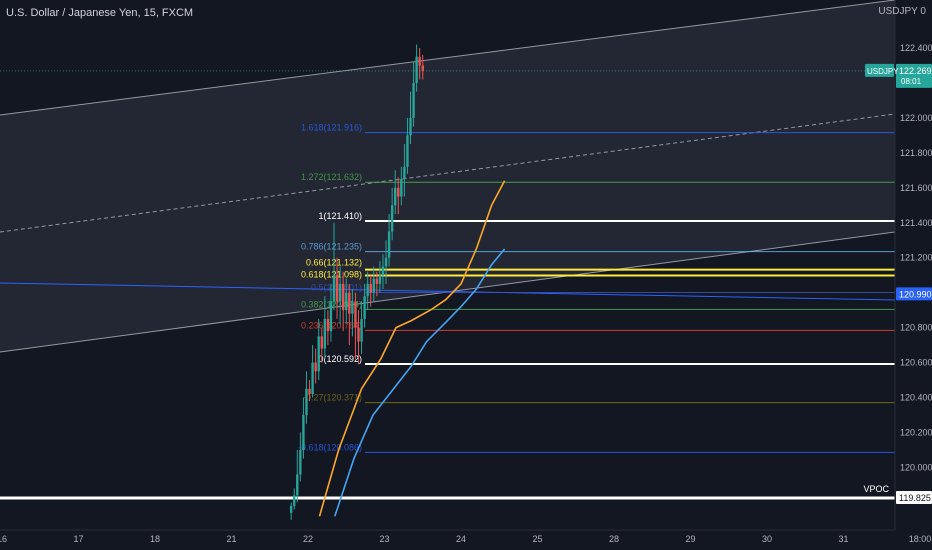 This screenshot has width=932, height=550. I want to click on symbol-tag, so click(879, 70).